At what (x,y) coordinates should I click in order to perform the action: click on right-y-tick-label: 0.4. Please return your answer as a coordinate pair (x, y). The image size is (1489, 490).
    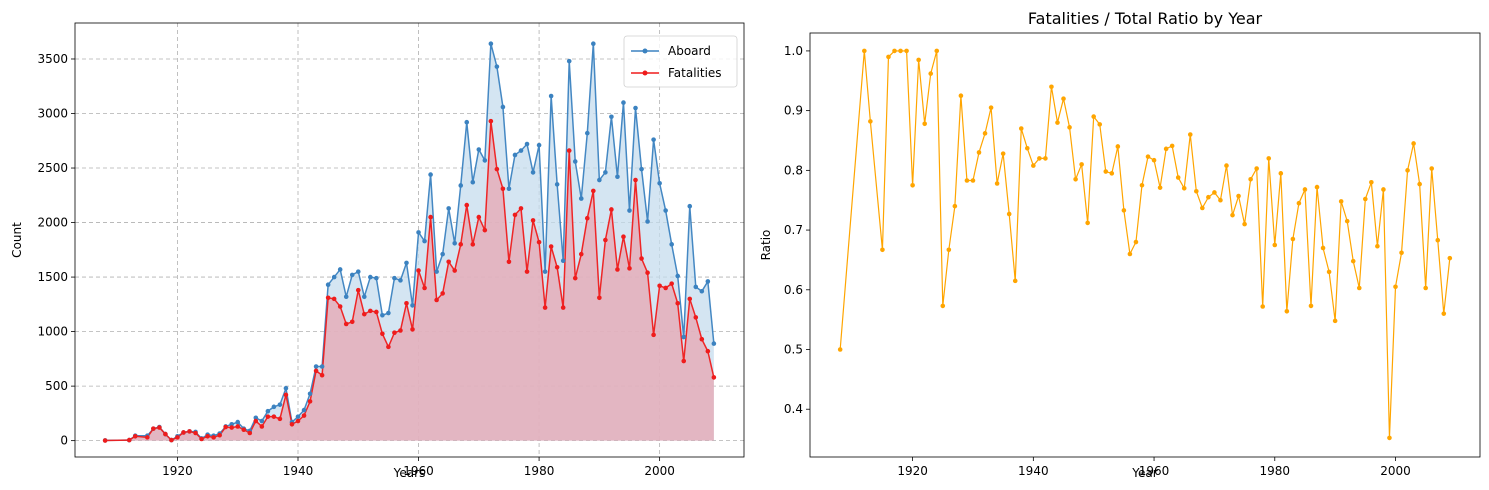
    Looking at the image, I should click on (793, 409).